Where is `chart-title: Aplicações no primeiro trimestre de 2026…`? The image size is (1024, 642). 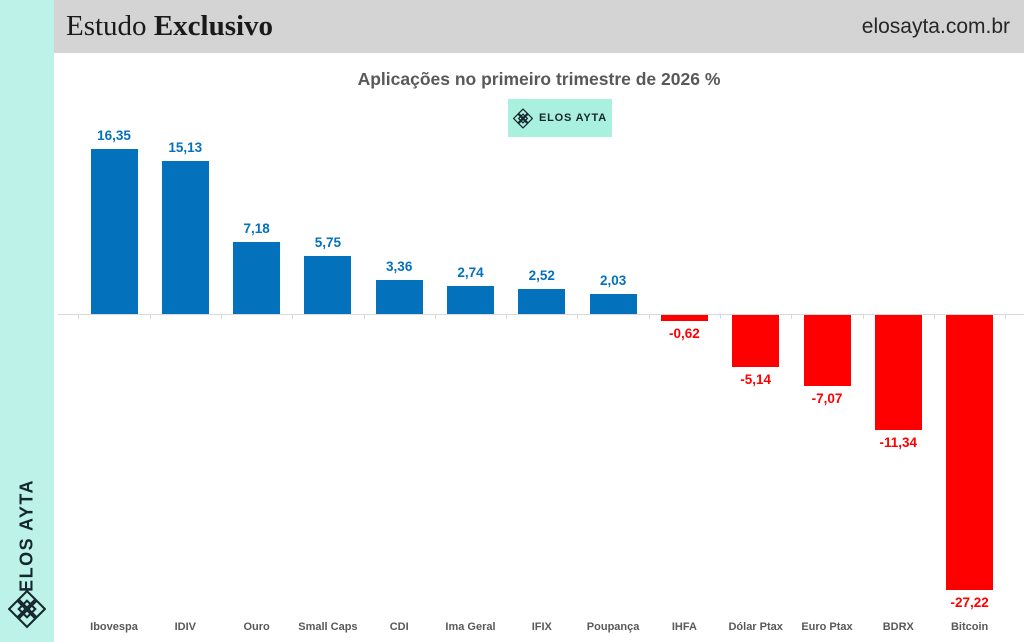 chart-title: Aplicações no primeiro trimestre de 2026… is located at coordinates (539, 79).